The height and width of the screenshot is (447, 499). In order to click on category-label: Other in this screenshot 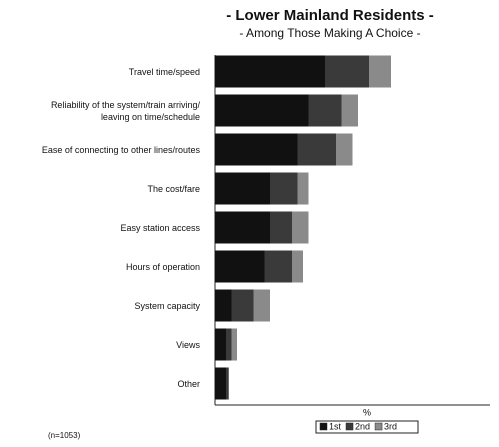, I will do `click(188, 383)`.